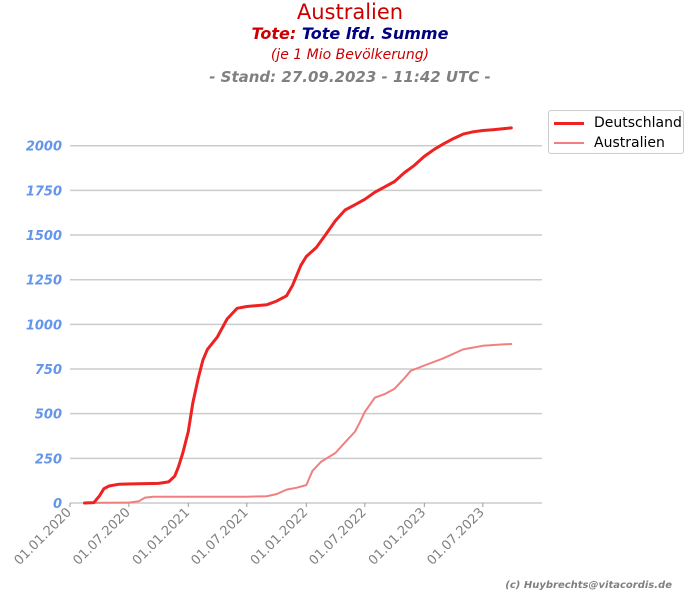 This screenshot has height=600, width=700. I want to click on legend: Deutschland Australien, so click(616, 132).